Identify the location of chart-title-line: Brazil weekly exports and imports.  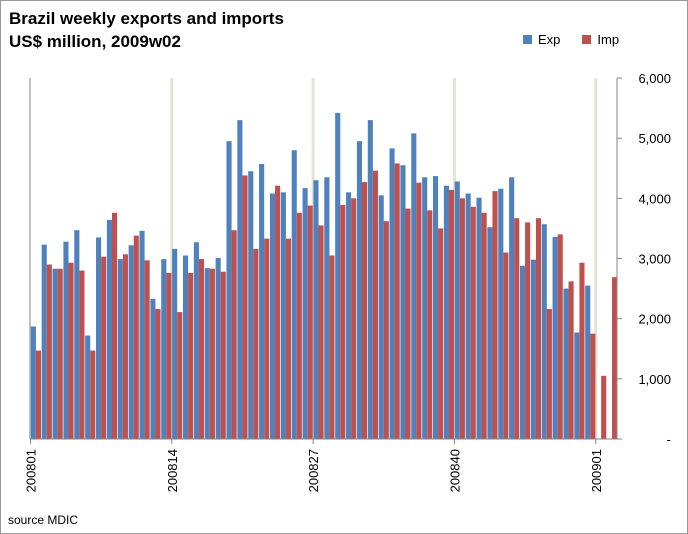
(146, 18).